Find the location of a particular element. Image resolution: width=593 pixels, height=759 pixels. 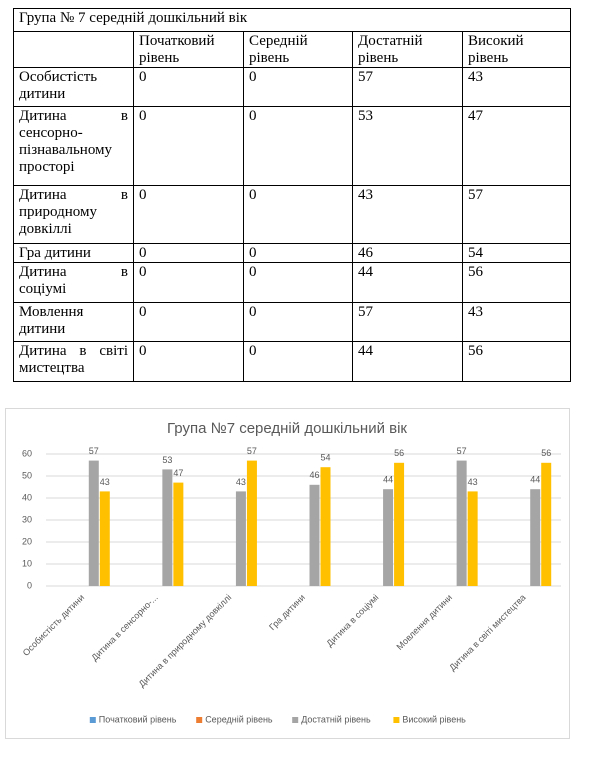

row-label: Дитина в сенсорно-пізнавальному просторі is located at coordinates (73, 146).